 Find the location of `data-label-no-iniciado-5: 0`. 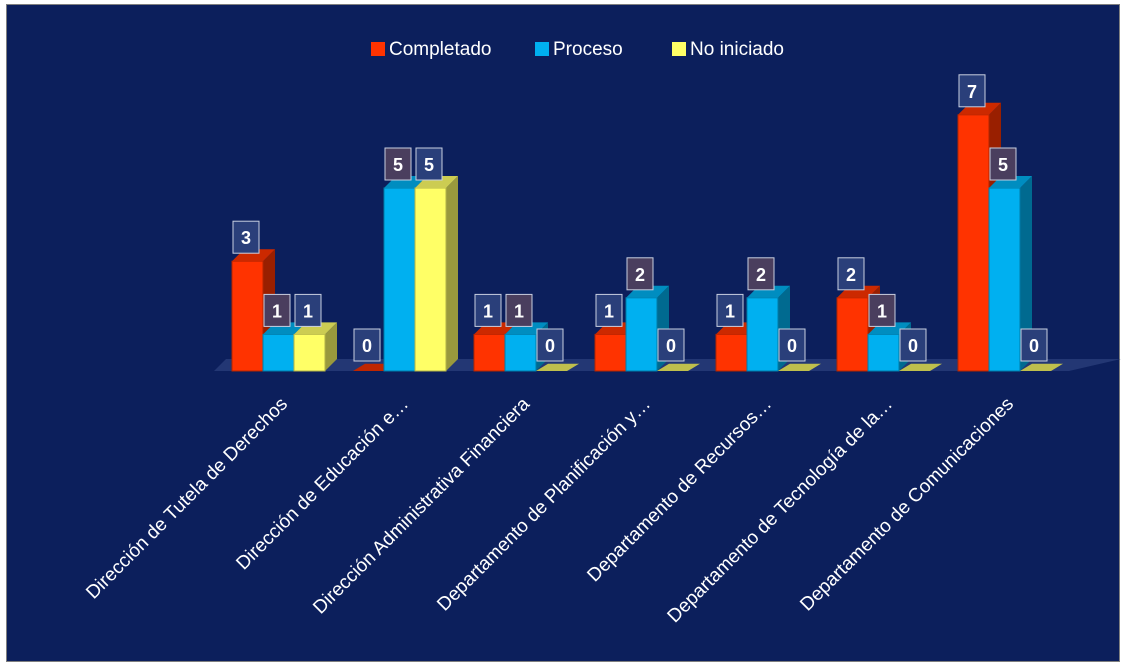

data-label-no-iniciado-5: 0 is located at coordinates (792, 345).